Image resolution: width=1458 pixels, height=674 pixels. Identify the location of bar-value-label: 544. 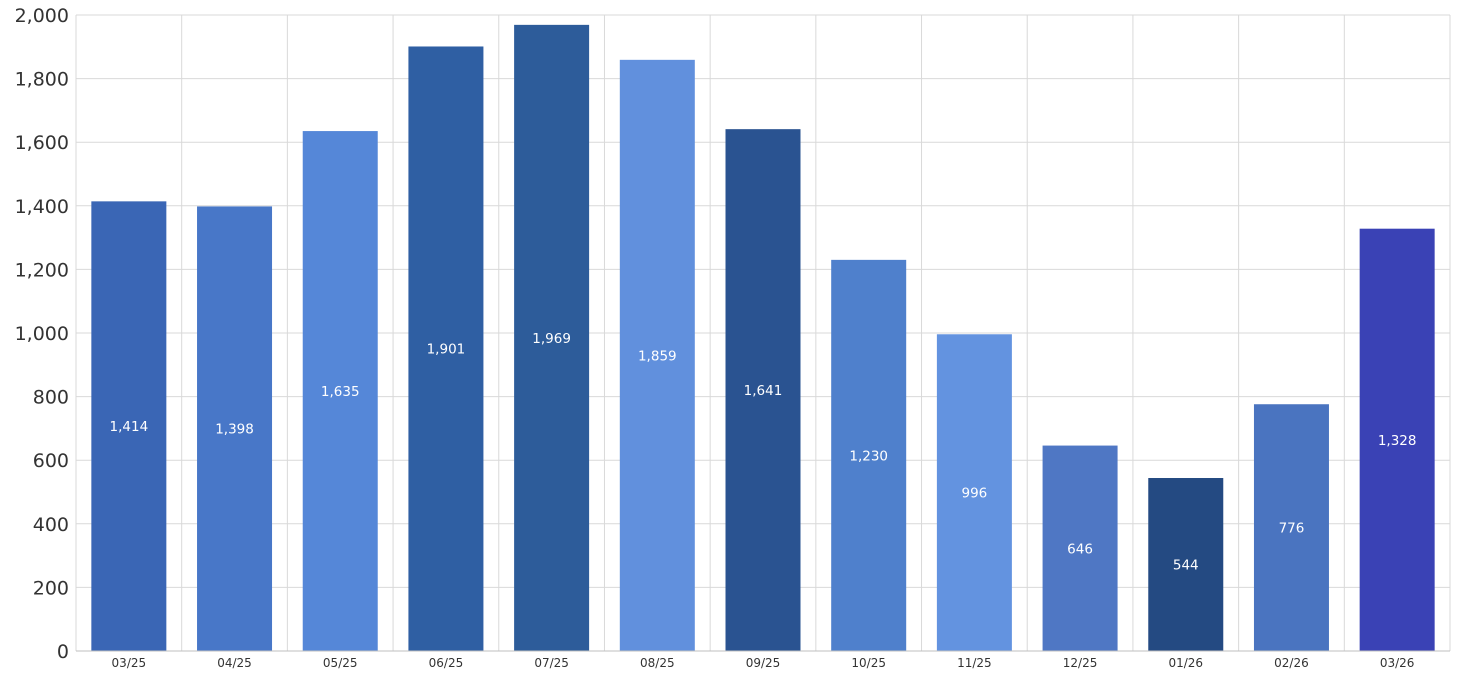
(1186, 566).